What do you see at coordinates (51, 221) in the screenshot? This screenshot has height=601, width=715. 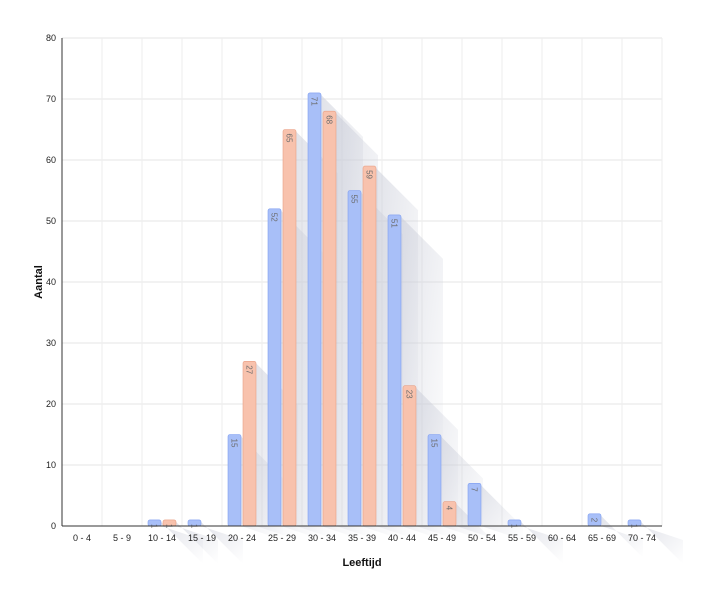 I see `y-tick-label: 50` at bounding box center [51, 221].